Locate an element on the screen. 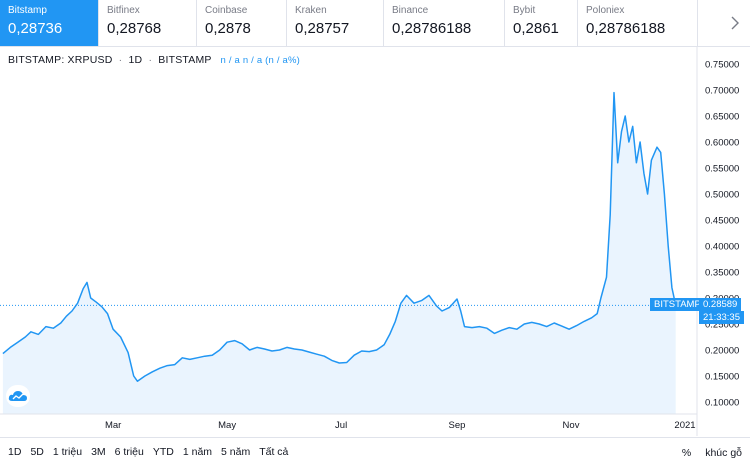  range-button-1m: 1 triệu is located at coordinates (67, 452).